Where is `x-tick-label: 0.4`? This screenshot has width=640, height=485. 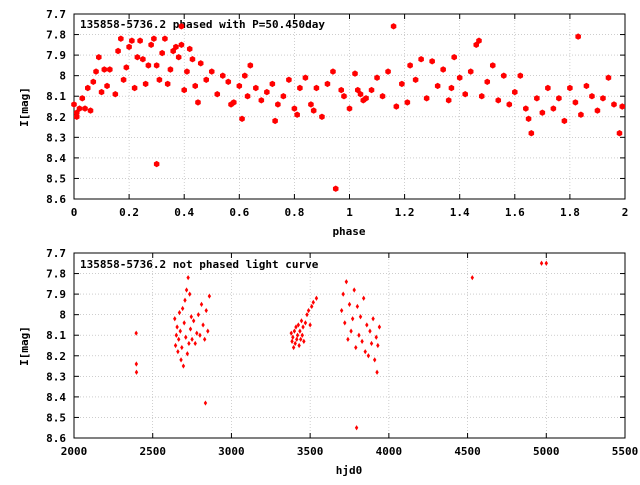 x-tick-label: 0.4 is located at coordinates (184, 212).